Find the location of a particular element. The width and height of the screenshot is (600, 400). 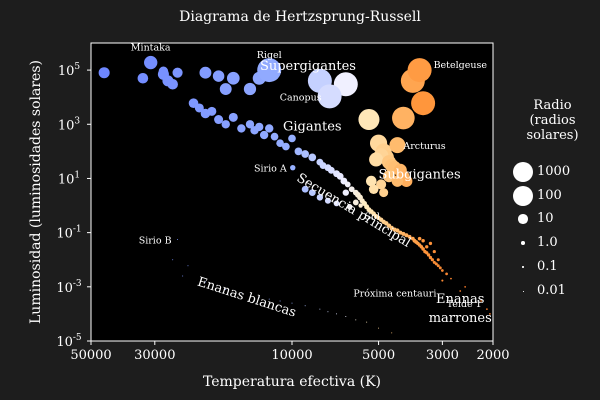

x-tick-label: 3000 is located at coordinates (442, 355).